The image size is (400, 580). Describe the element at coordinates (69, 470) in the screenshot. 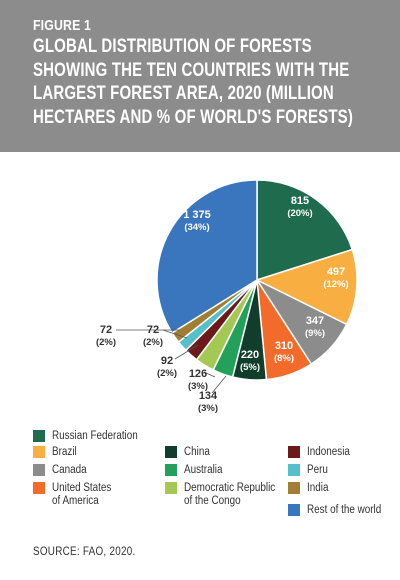

I see `legend-label: Canada` at that location.